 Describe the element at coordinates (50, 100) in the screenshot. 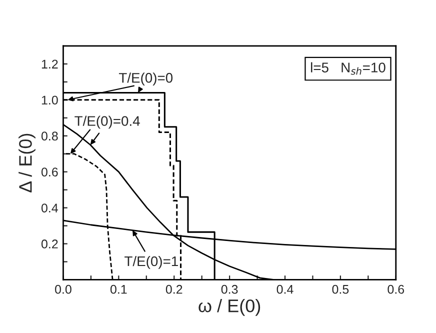

I see `y-tick-label: 1.0` at that location.